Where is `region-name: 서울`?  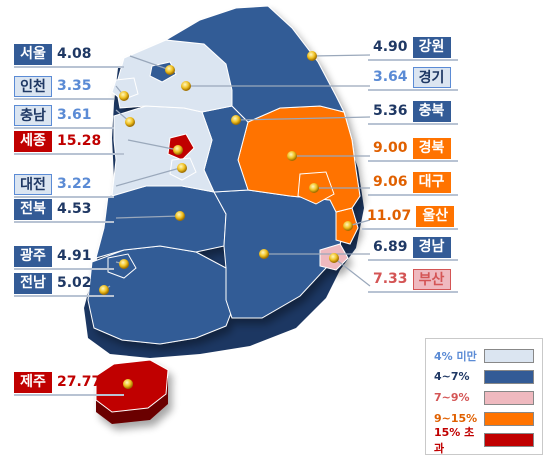 region-name: 서울 is located at coordinates (33, 54).